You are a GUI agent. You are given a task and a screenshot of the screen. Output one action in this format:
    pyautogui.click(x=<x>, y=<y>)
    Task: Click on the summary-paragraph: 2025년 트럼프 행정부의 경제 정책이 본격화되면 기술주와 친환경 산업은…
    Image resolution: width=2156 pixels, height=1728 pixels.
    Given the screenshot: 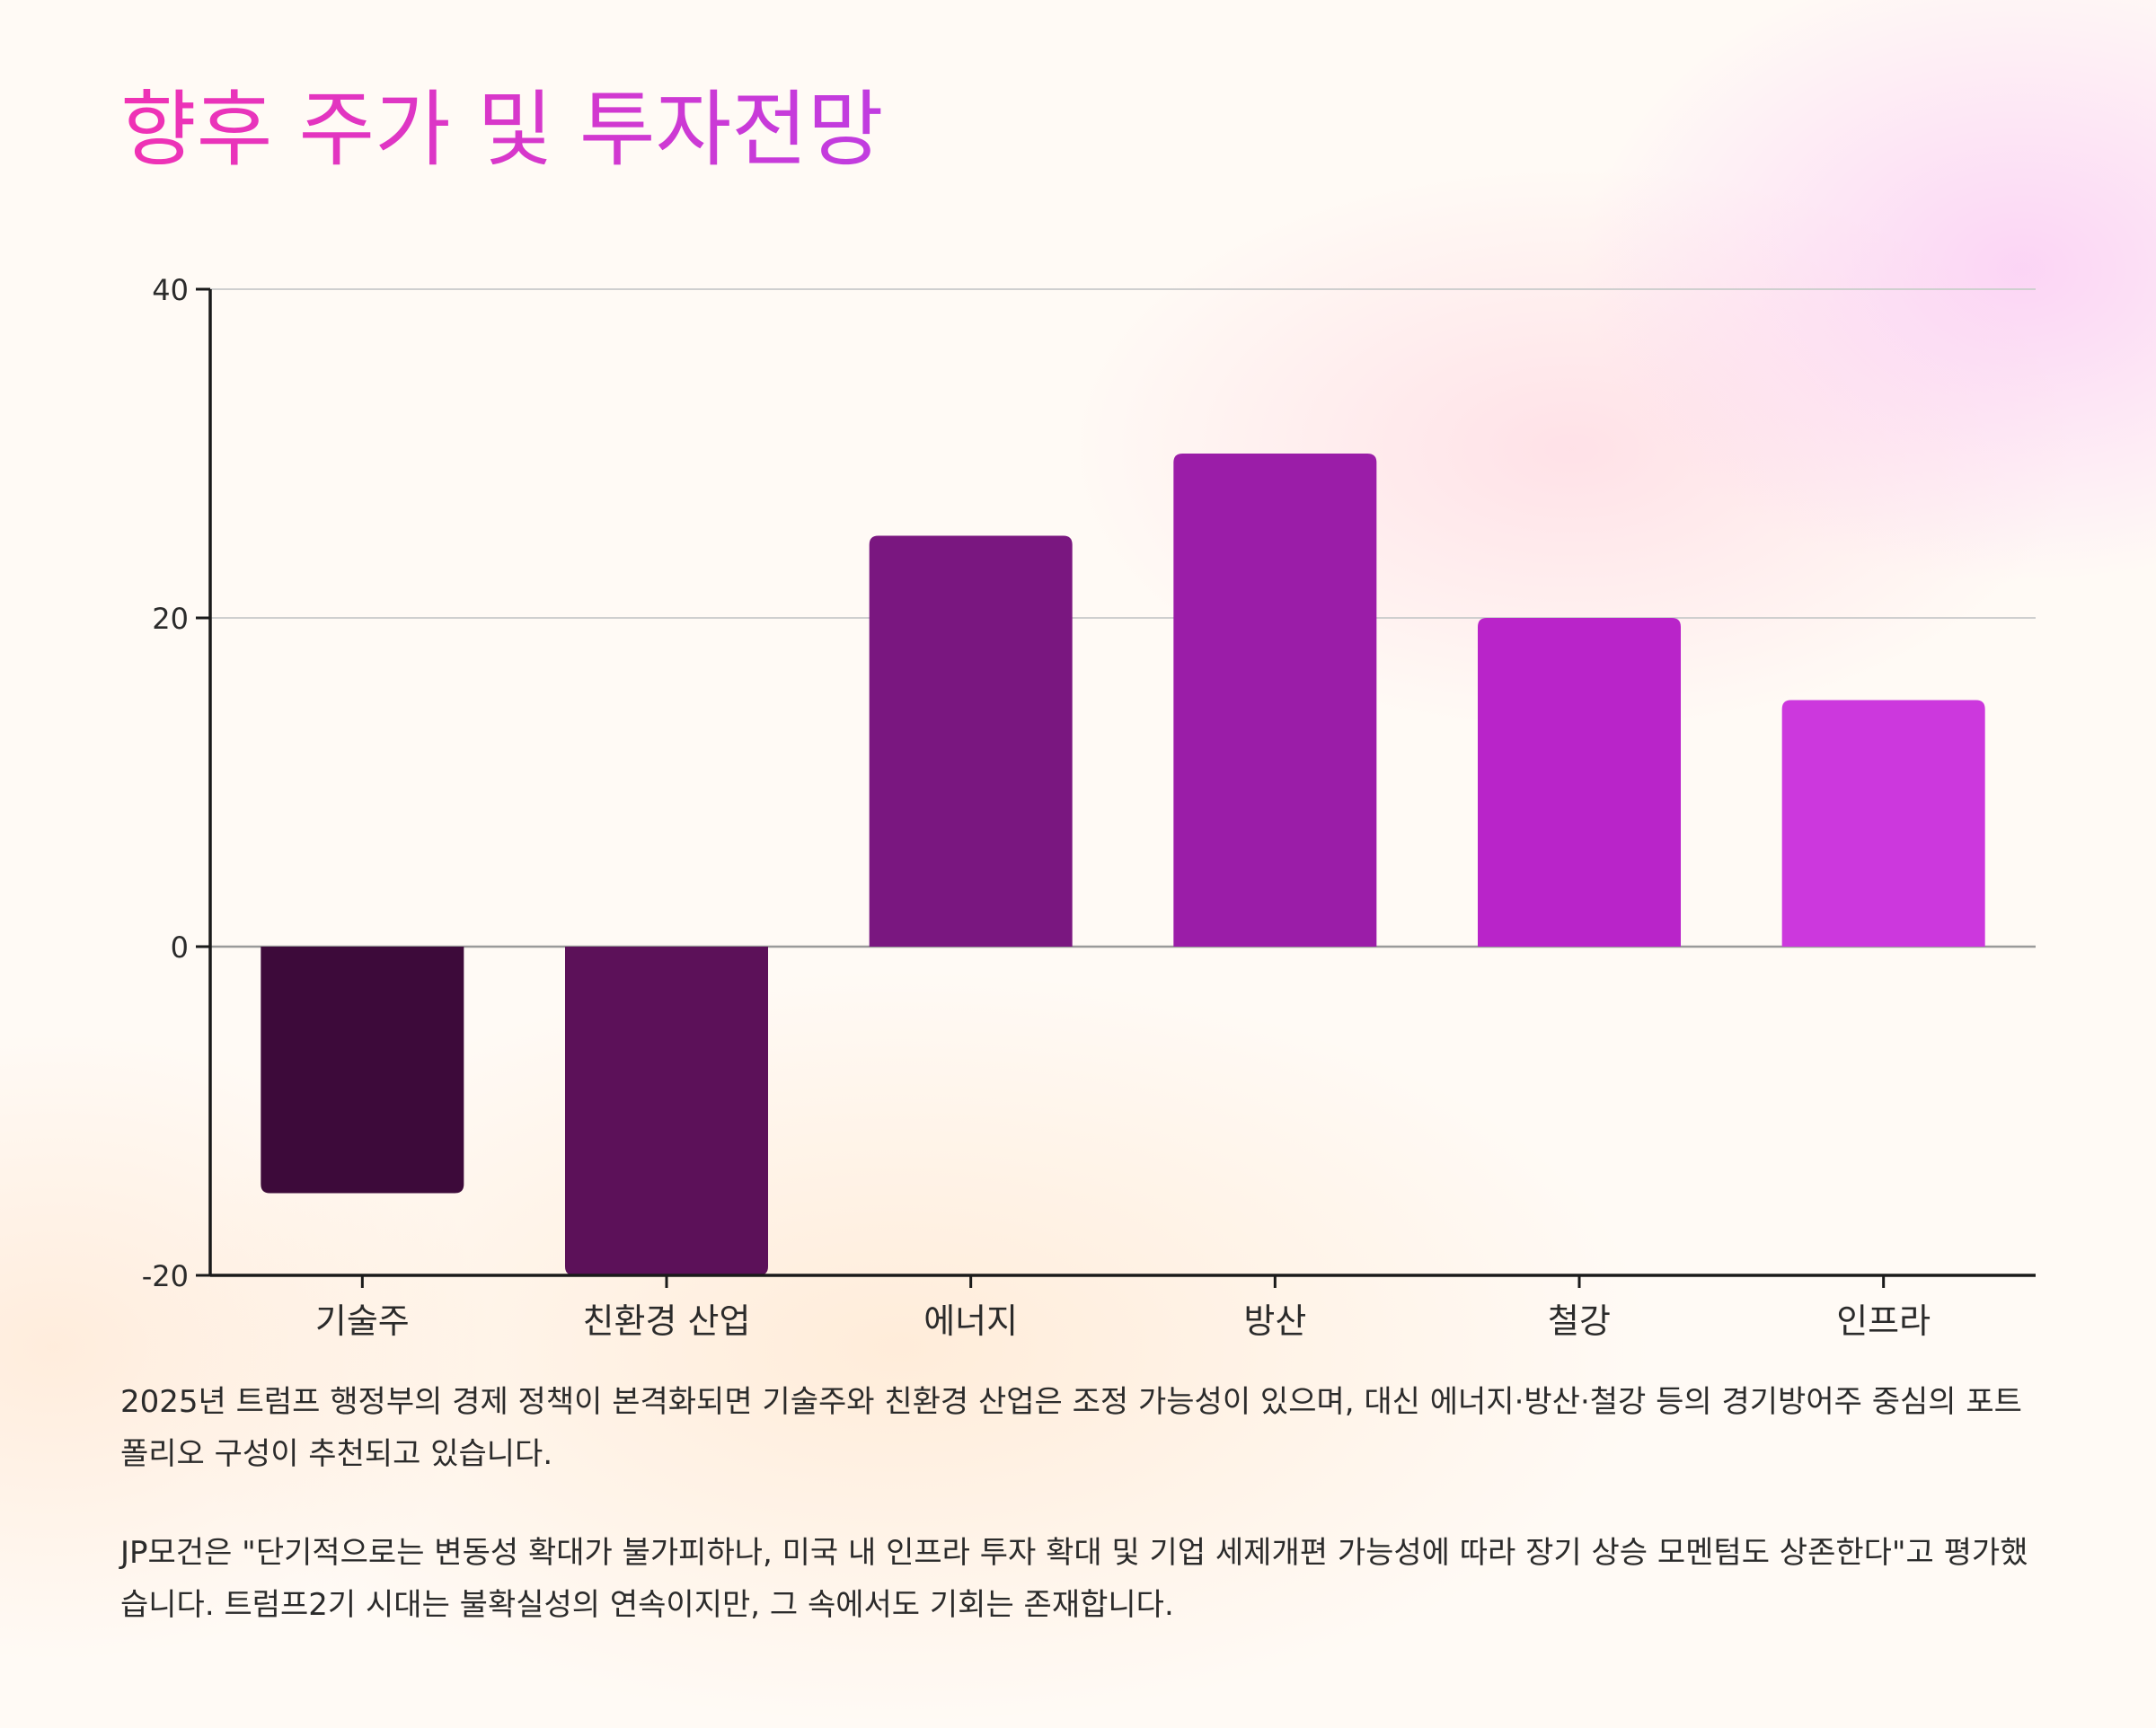 What is the action you would take?
    pyautogui.click(x=1071, y=1428)
    